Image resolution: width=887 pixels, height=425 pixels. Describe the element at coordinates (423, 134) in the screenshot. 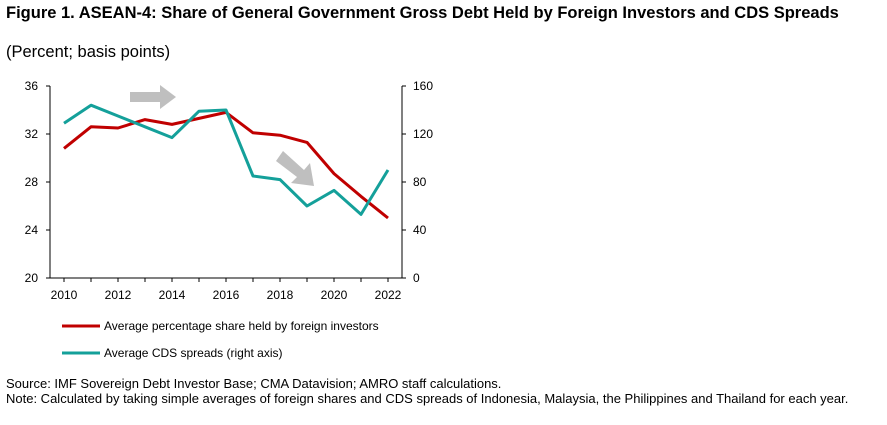

I see `right-axis-tick-label: 120` at that location.